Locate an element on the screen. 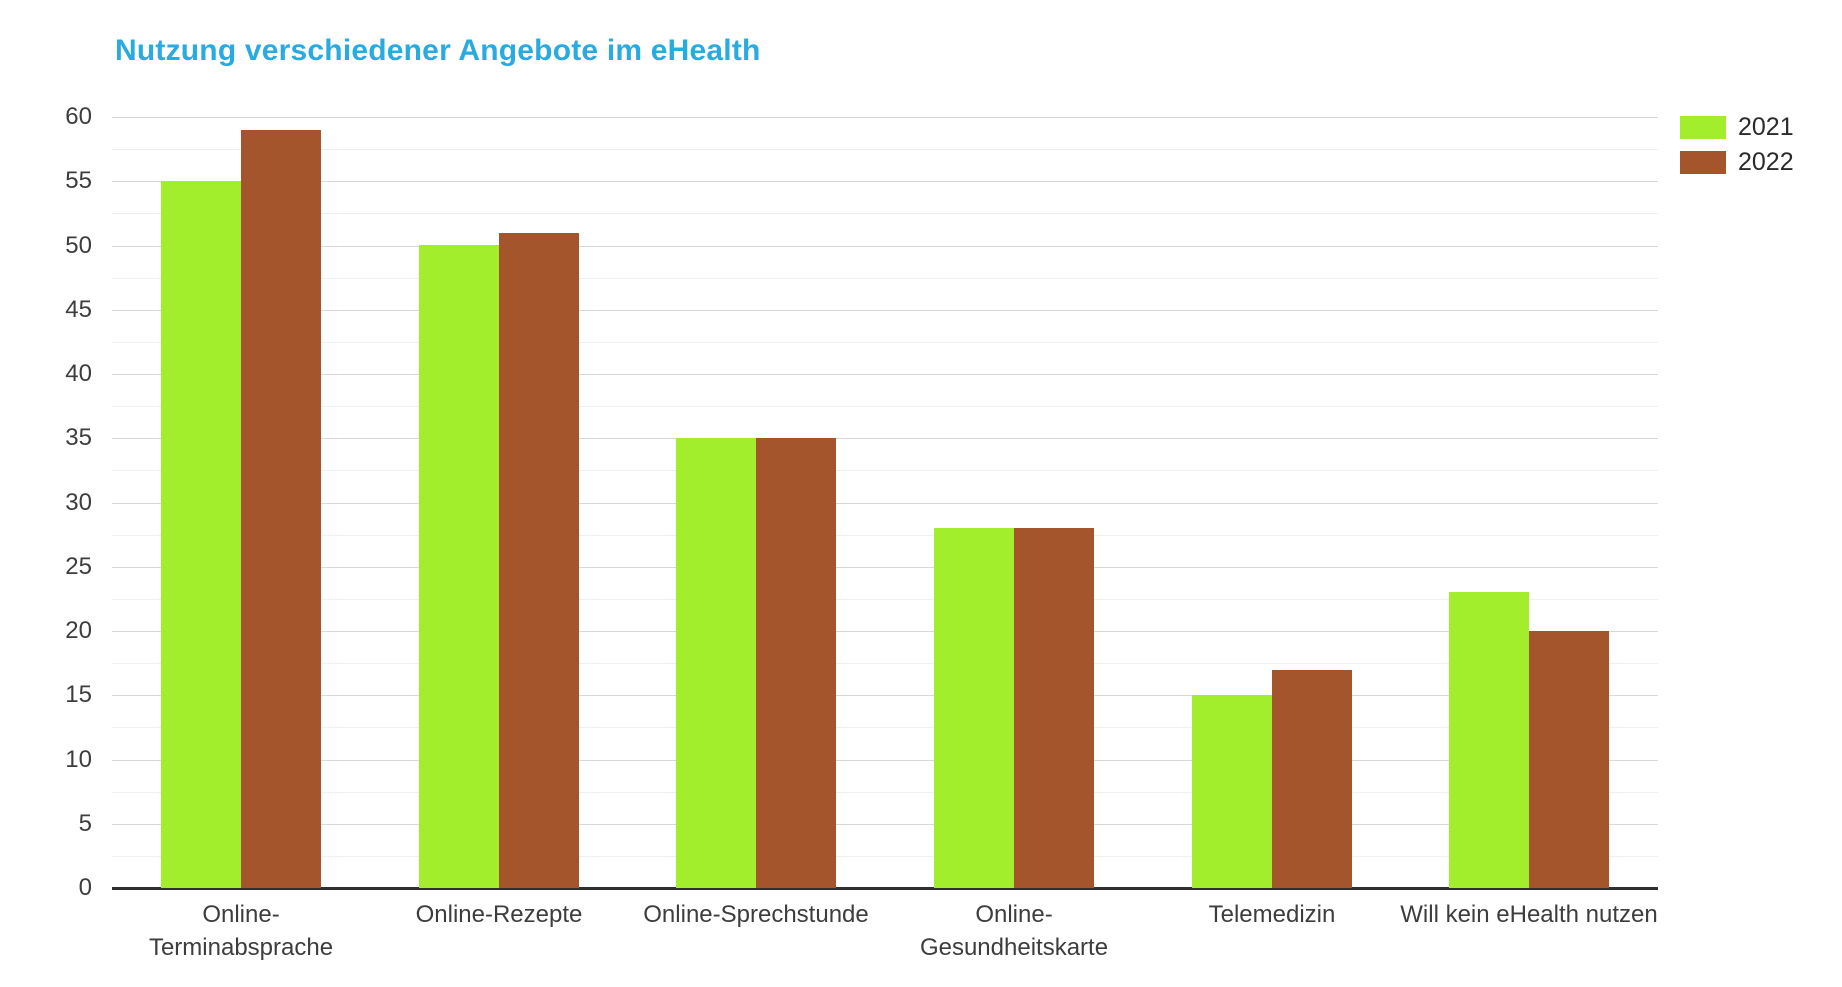 This screenshot has height=987, width=1842. category-label: Telemedizin is located at coordinates (1272, 914).